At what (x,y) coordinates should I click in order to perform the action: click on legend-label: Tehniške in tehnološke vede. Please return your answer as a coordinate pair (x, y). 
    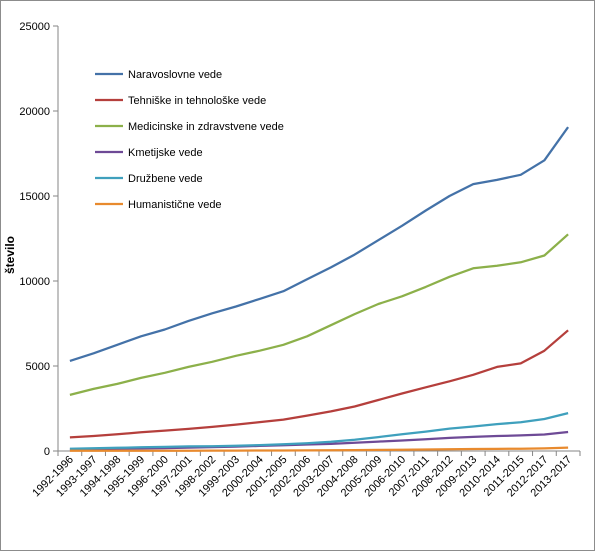
    Looking at the image, I should click on (197, 101).